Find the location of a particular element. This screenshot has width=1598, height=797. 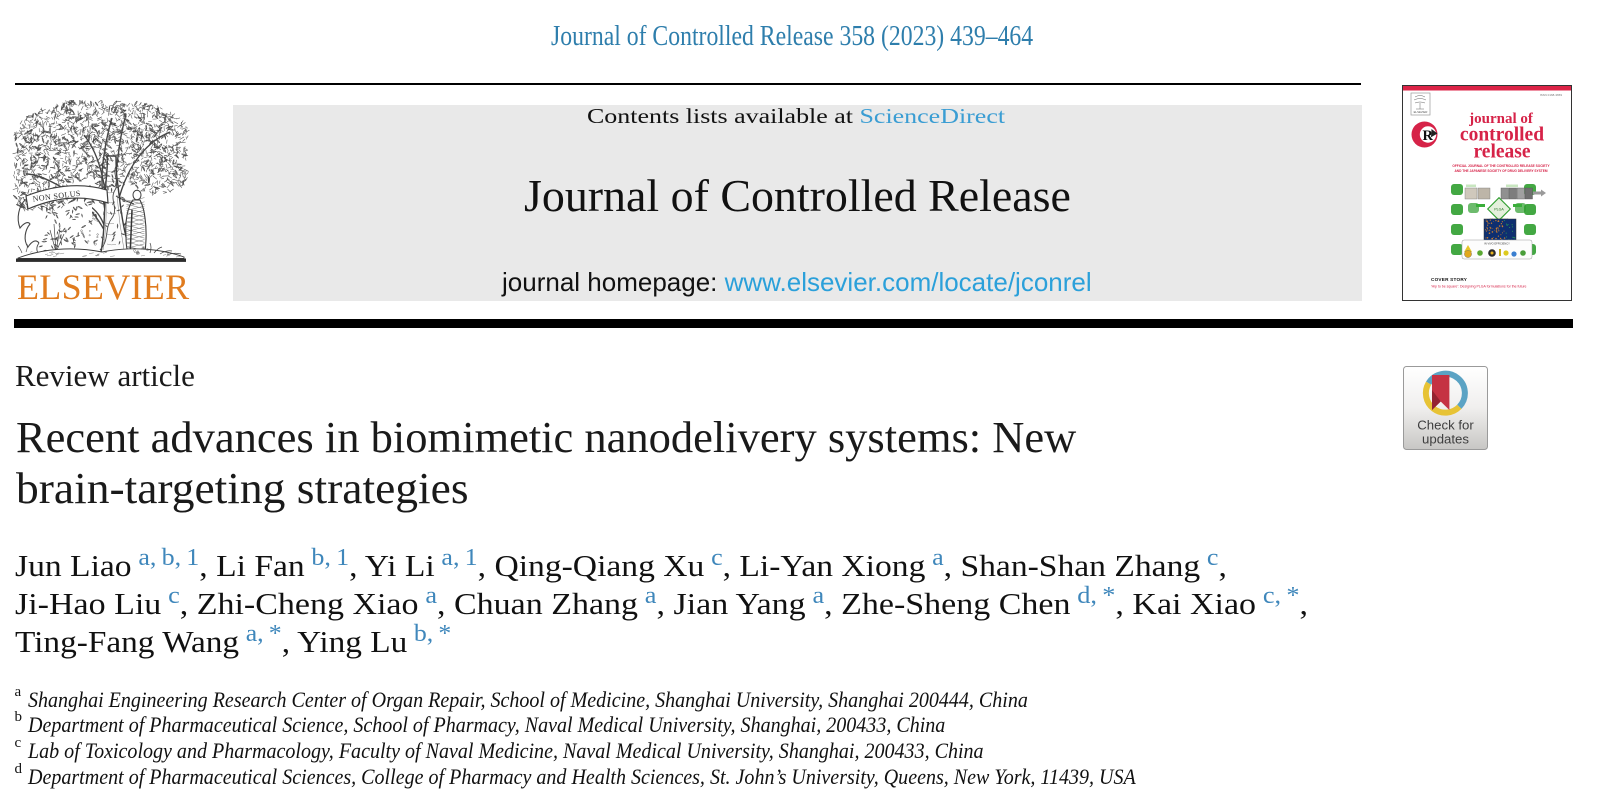

svg-text: Check for is located at coordinates (1445, 425).